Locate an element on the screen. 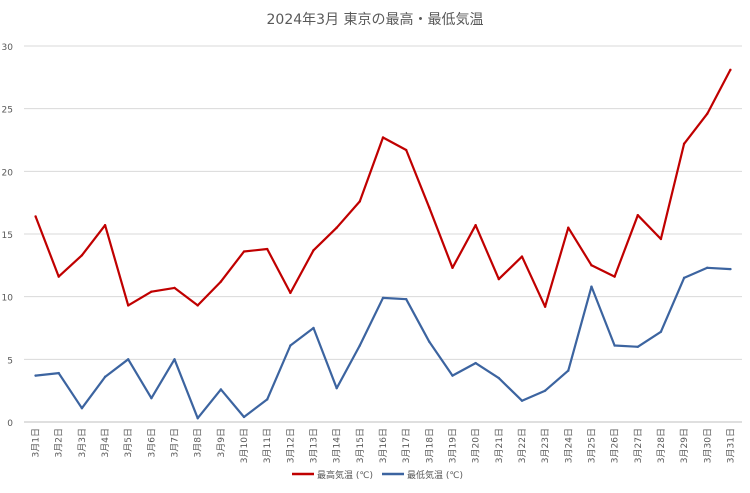  x-tick-label: 3月22日 is located at coordinates (522, 445).